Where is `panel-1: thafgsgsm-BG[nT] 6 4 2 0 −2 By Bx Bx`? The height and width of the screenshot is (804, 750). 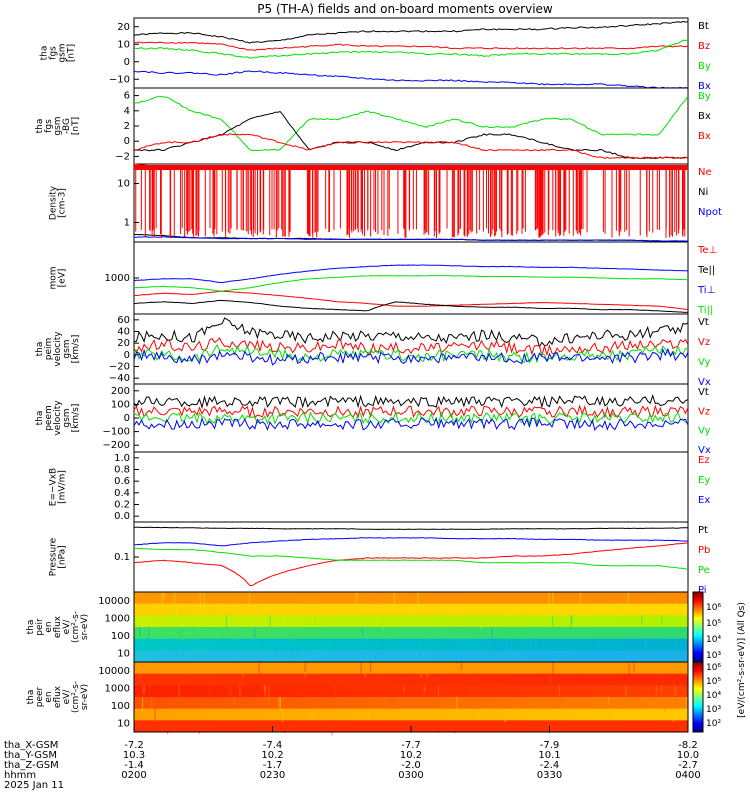
panel-1: thafgsgsm-BG[nT] 6 4 2 0 −2 By Bx Bx is located at coordinates (373, 126).